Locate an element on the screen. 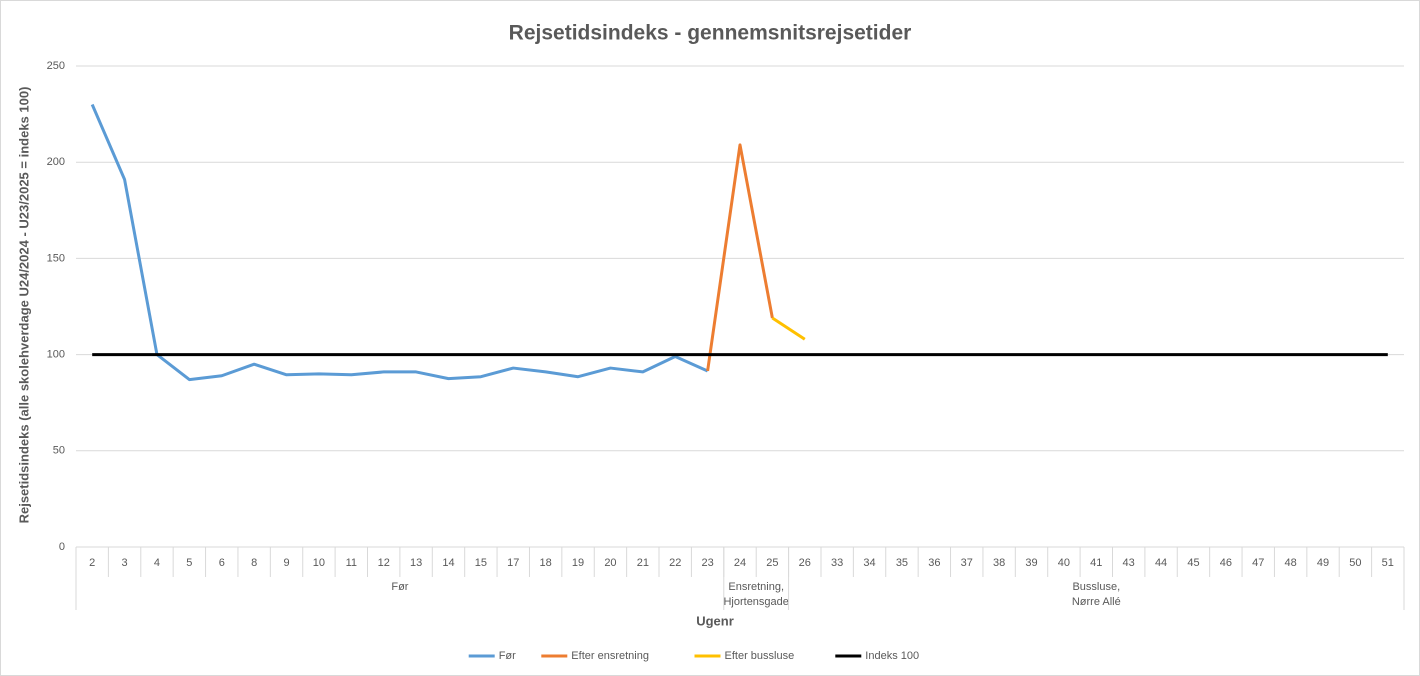  x-tick-label: 34 is located at coordinates (869, 563).